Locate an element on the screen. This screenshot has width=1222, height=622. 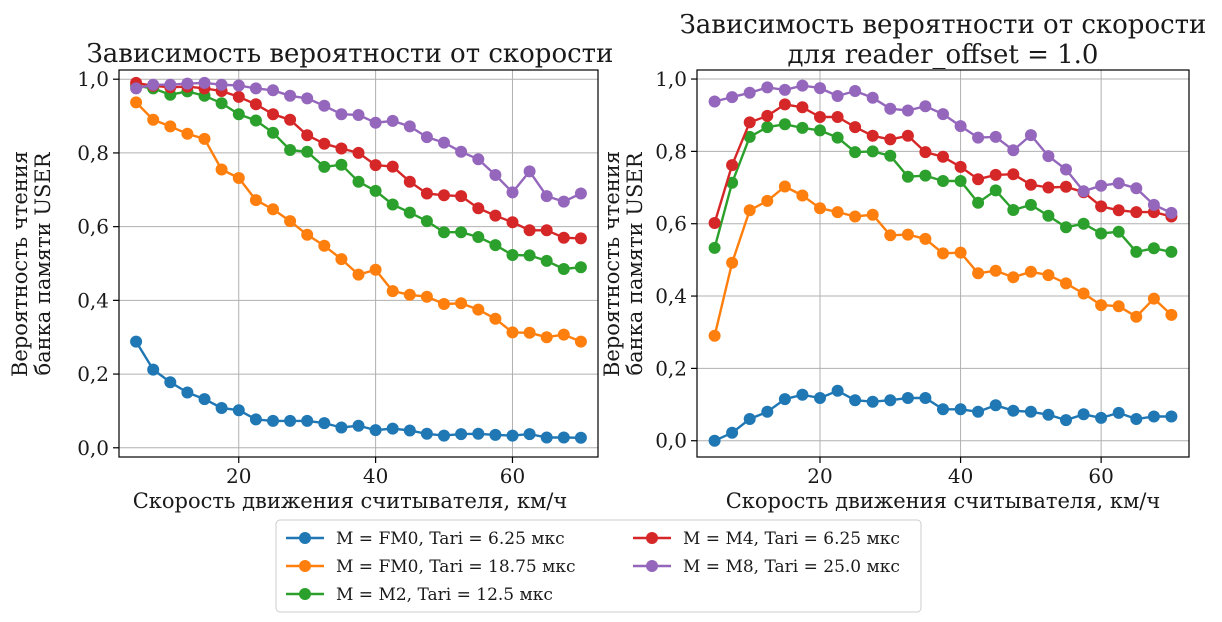
legend-label: M = FM0, Tari = 6.25 мкс is located at coordinates (450, 539).